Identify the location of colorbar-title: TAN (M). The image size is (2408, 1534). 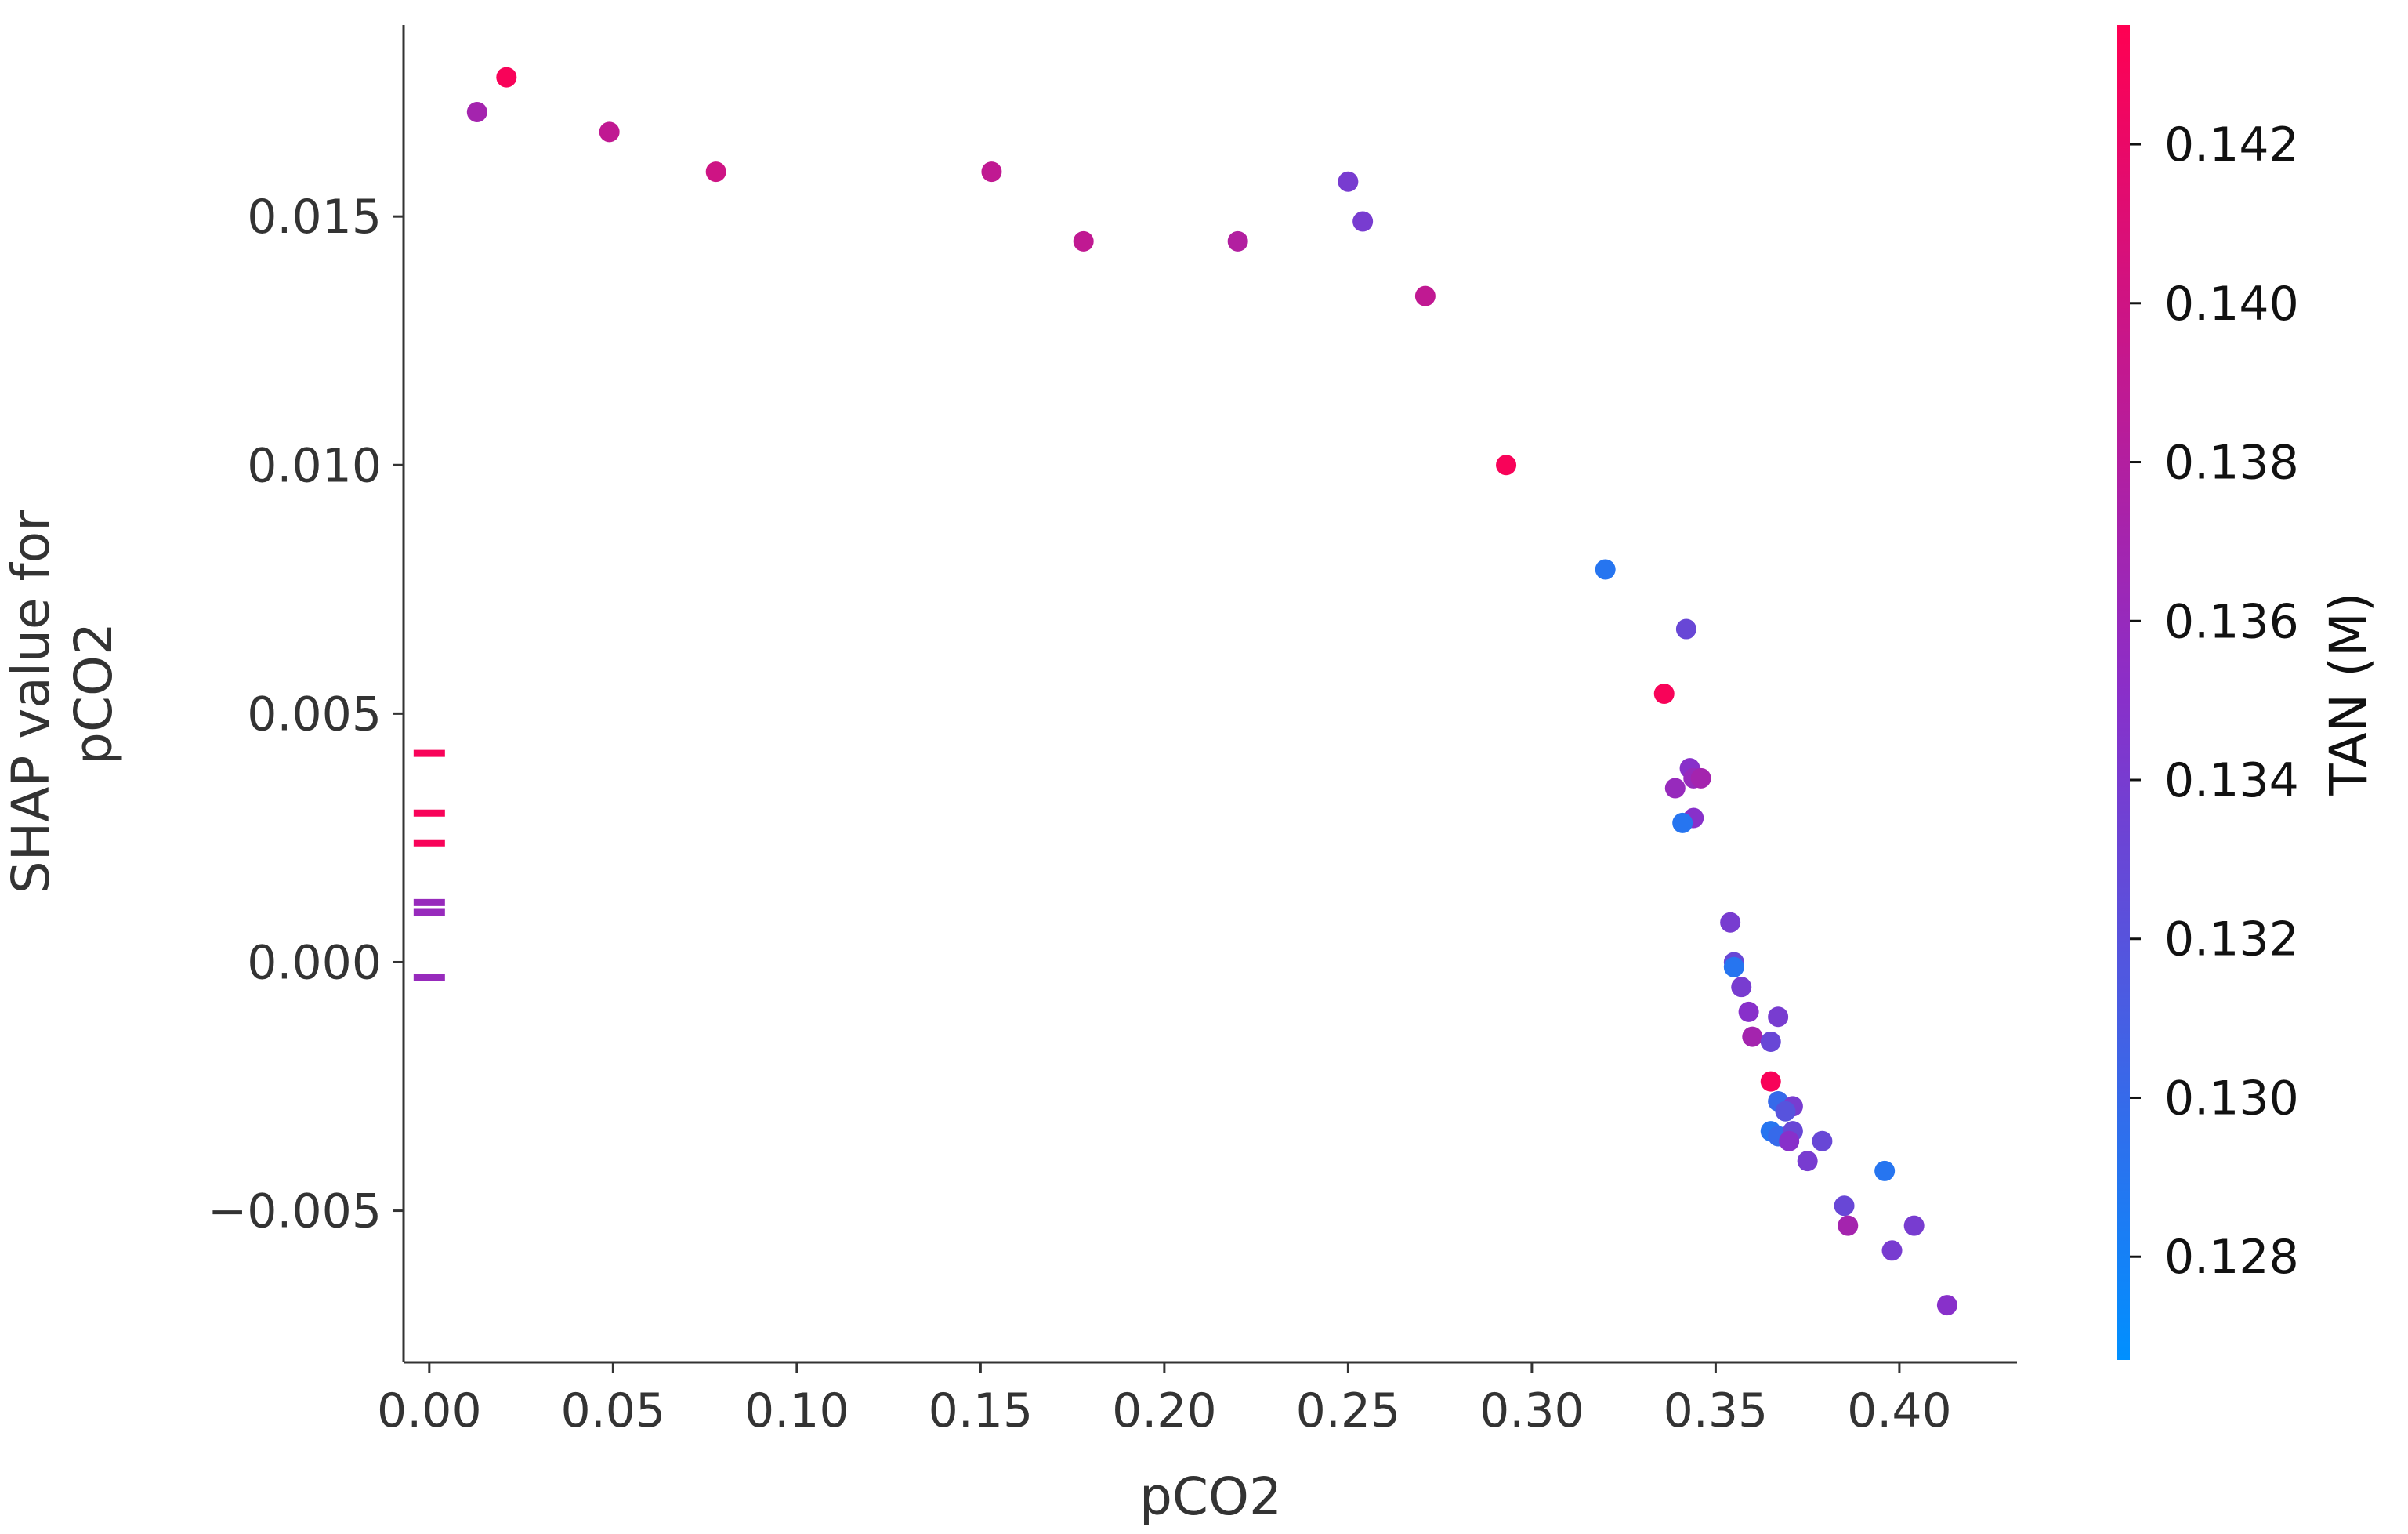
(2349, 694).